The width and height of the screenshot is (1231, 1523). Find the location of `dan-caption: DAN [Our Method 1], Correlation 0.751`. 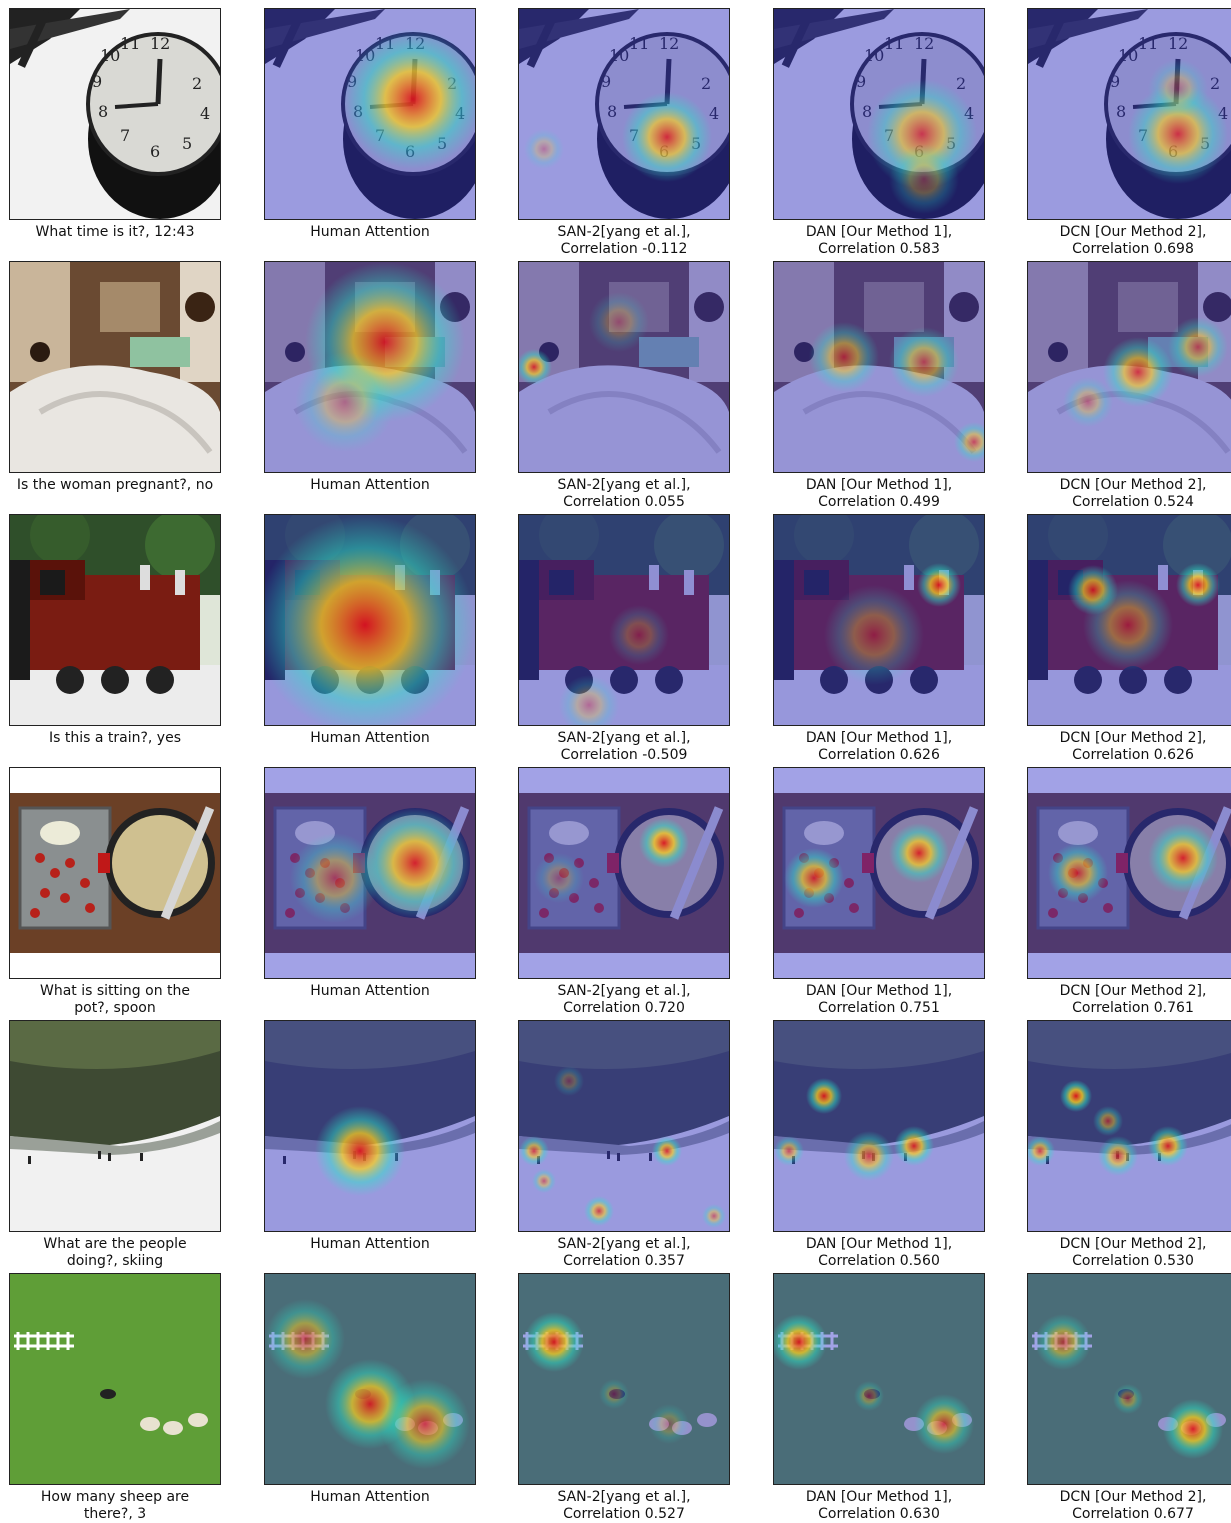

dan-caption: DAN [Our Method 1], Correlation 0.751 is located at coordinates (879, 999).